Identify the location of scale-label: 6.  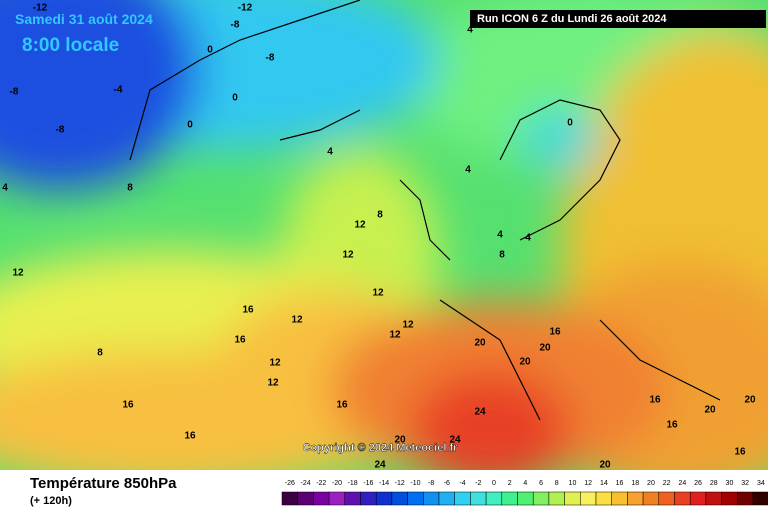
(541, 483).